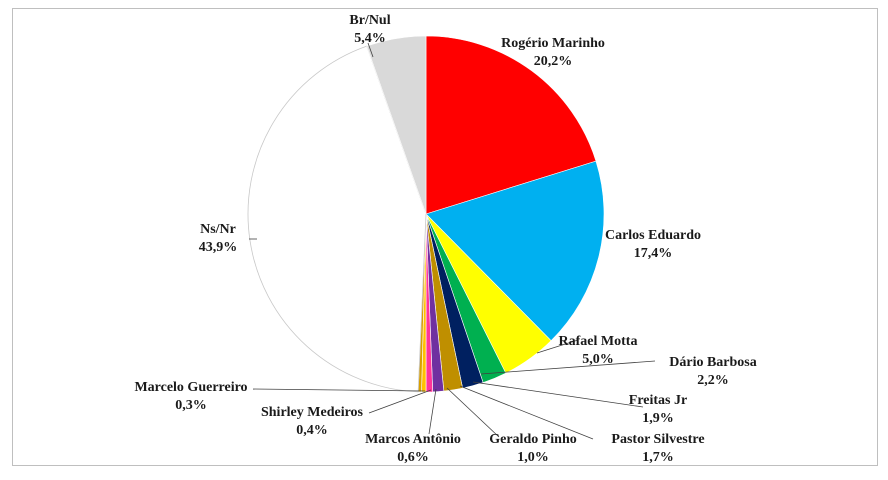 This screenshot has height=480, width=888. Describe the element at coordinates (312, 430) in the screenshot. I see `slice-value-shirley-medeiros: 0,4%` at that location.